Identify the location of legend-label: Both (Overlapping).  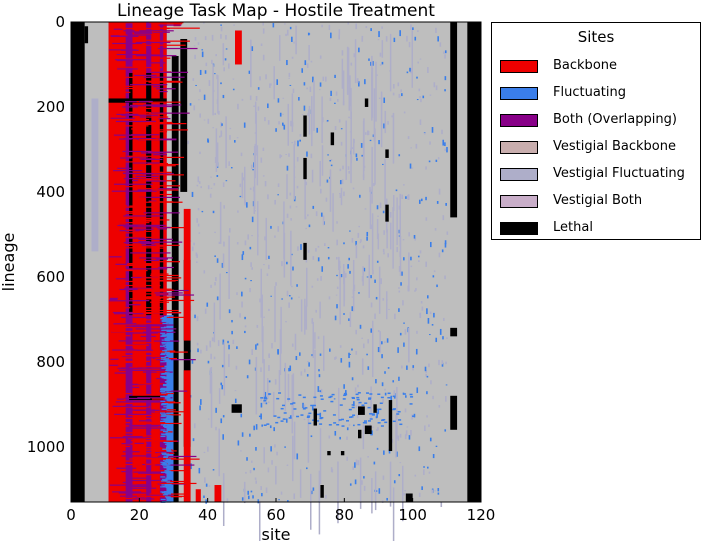
(615, 119).